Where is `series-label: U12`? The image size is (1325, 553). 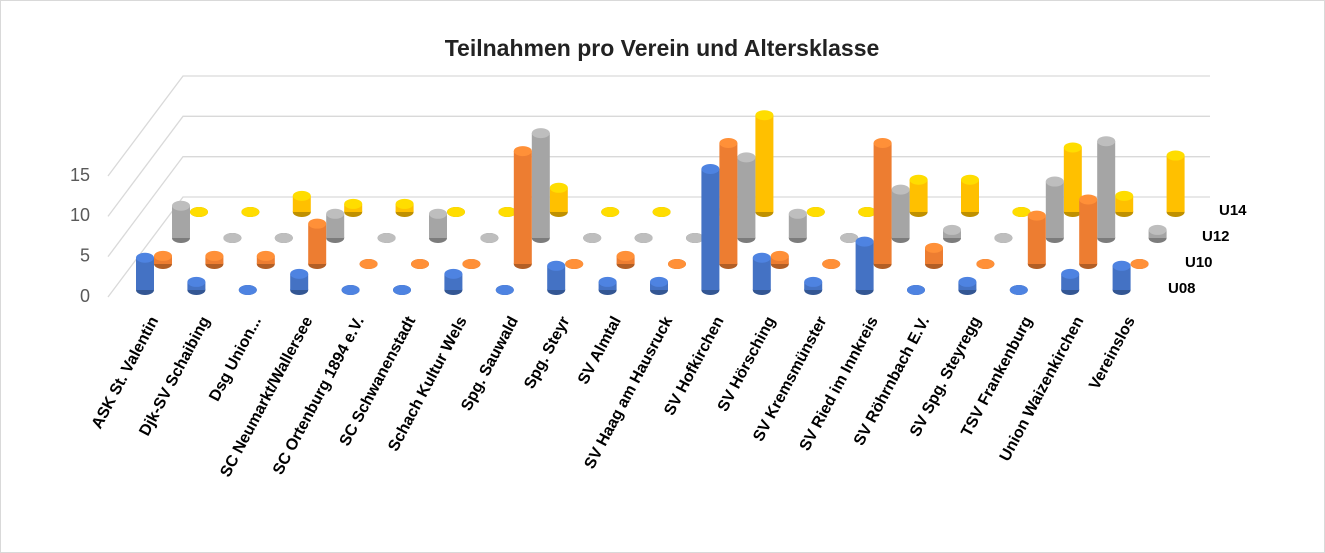
series-label: U12 is located at coordinates (1216, 236).